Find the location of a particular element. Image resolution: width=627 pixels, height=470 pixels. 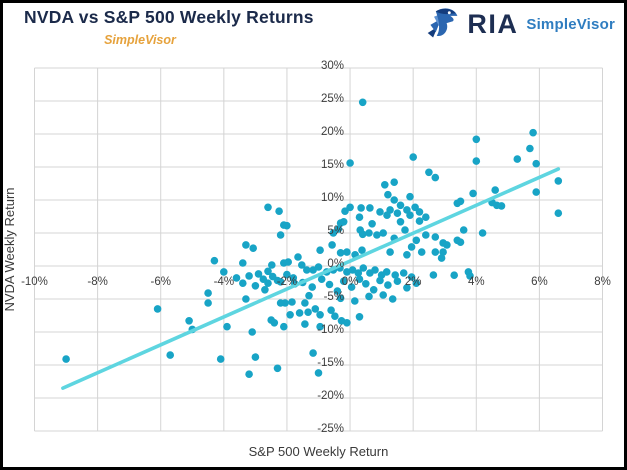

y-axis-title: NVDA Weekly Return is located at coordinates (9, 249).